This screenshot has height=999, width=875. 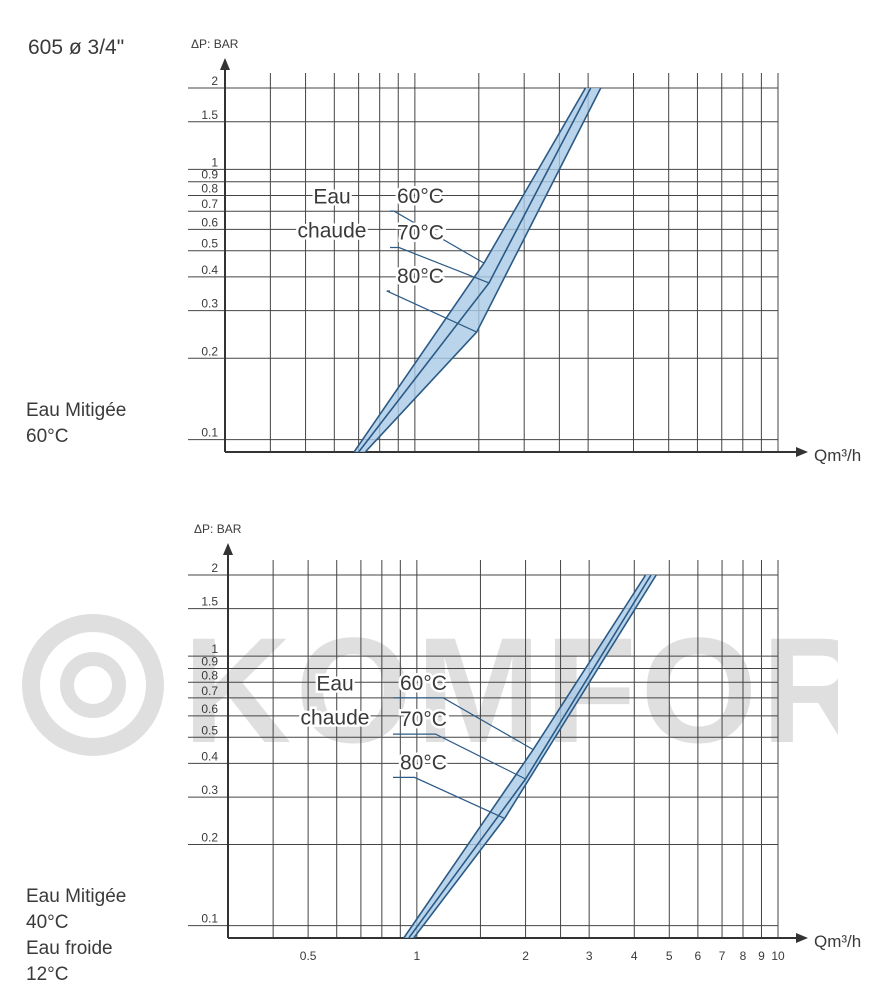 I want to click on curve-60c, so click(x=470, y=270).